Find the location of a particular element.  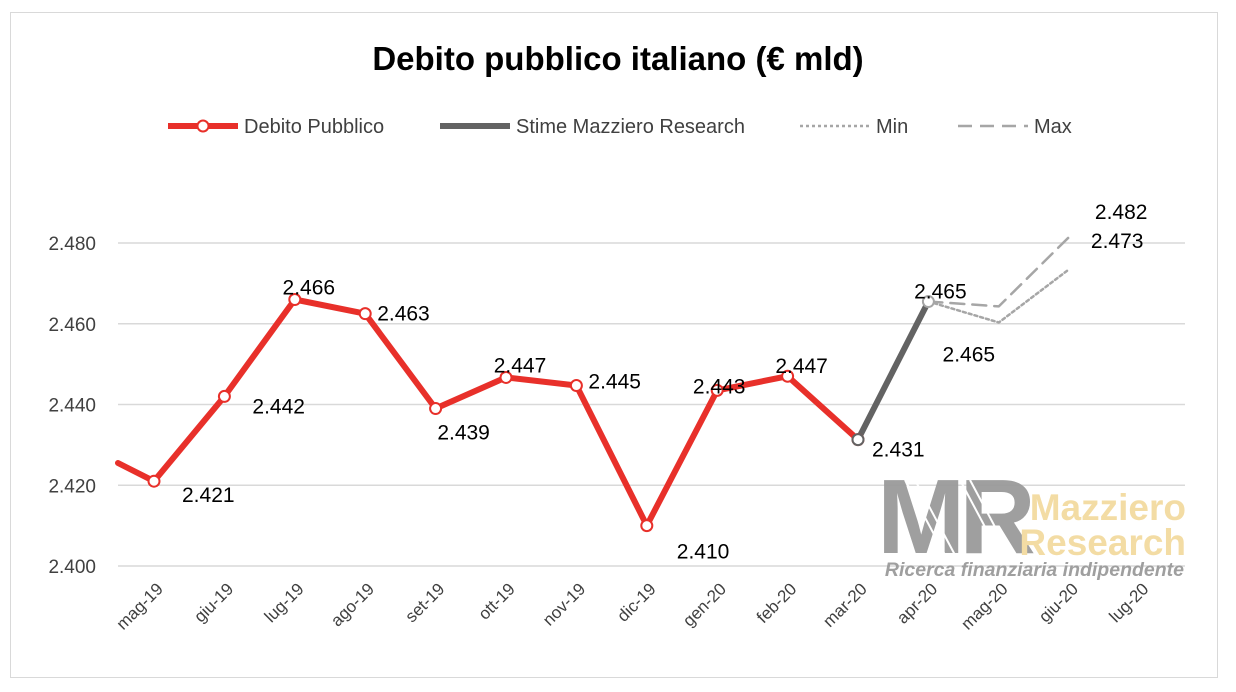

logo-tagline: Ricerca finanziaria indipendente is located at coordinates (1034, 570).